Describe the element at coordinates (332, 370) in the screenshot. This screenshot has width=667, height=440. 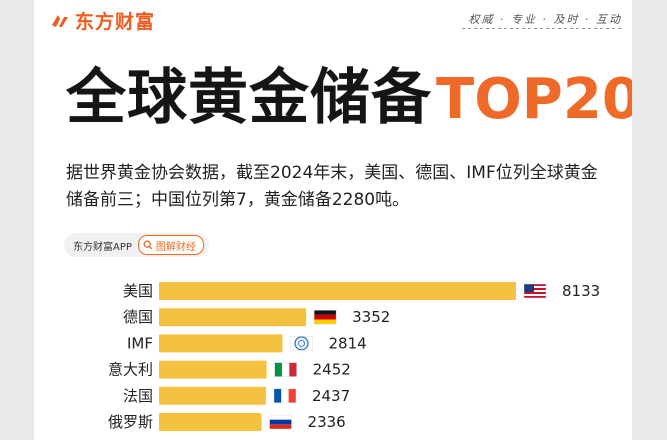
I see `value-label: 2452` at that location.